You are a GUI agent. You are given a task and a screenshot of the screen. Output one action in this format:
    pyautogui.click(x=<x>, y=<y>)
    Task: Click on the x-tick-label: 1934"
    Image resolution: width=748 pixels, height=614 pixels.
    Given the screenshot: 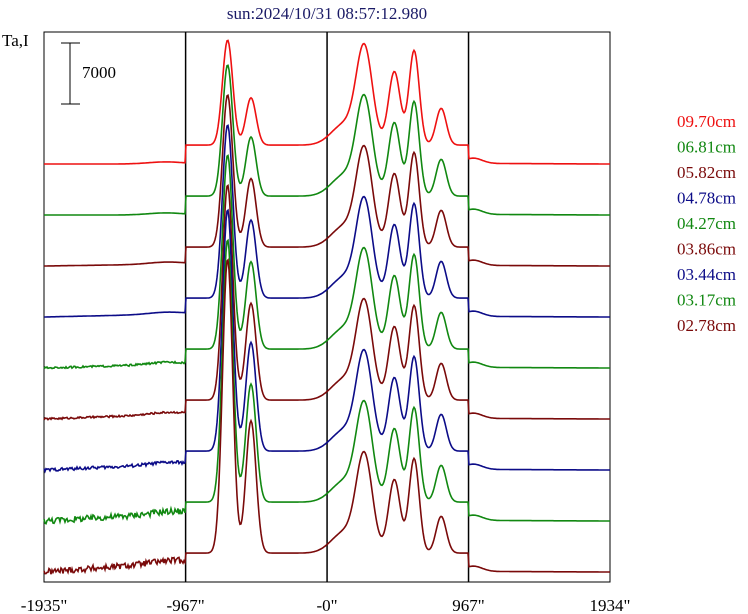 What is the action you would take?
    pyautogui.click(x=610, y=605)
    